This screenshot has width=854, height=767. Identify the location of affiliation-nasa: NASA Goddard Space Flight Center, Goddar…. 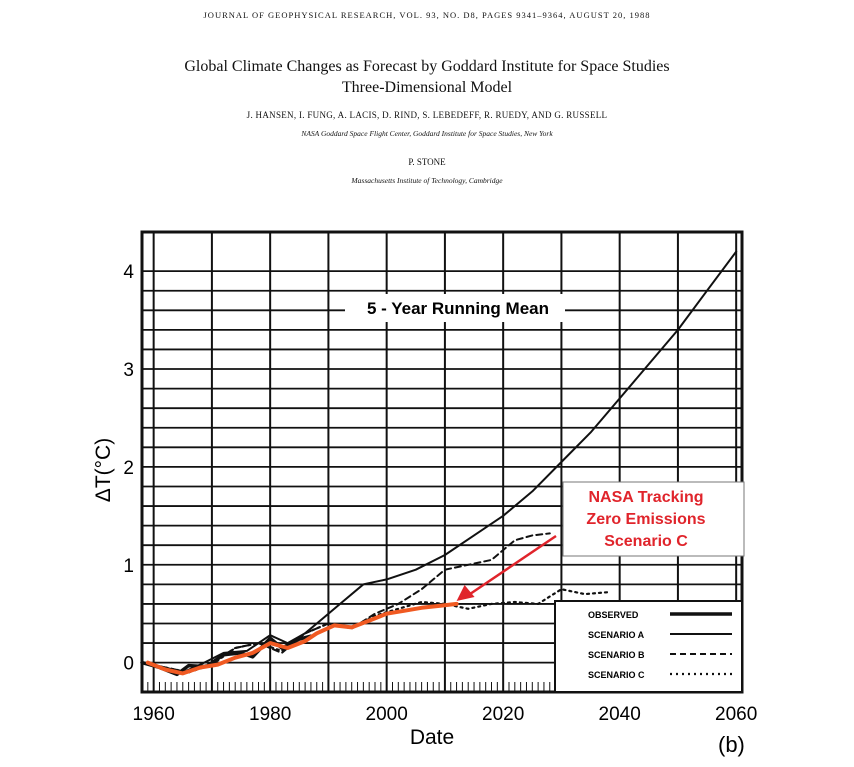
(427, 133).